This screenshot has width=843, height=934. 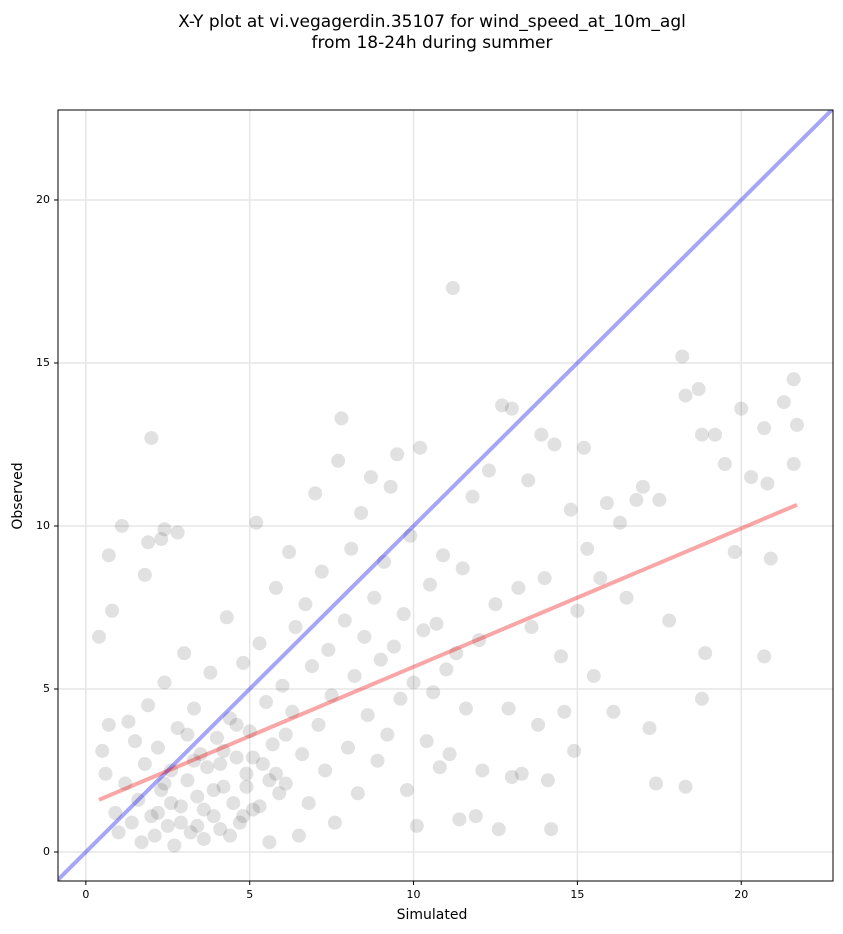 What do you see at coordinates (432, 915) in the screenshot?
I see `x-axis-label: Simulated` at bounding box center [432, 915].